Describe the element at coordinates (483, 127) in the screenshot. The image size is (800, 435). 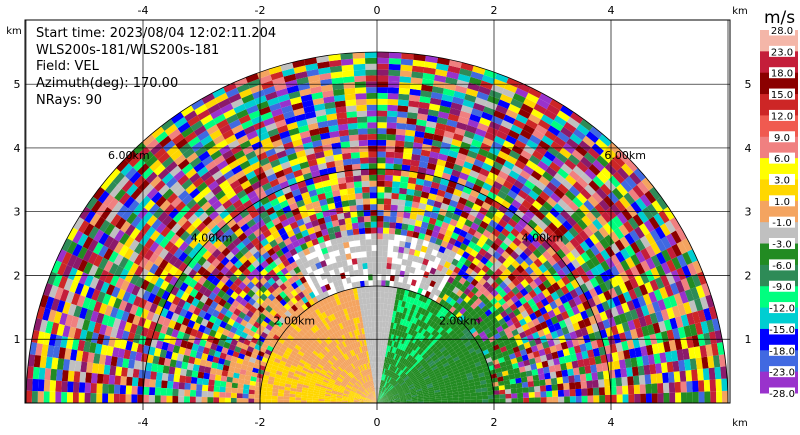
I see `velocity-cell-2078` at that location.